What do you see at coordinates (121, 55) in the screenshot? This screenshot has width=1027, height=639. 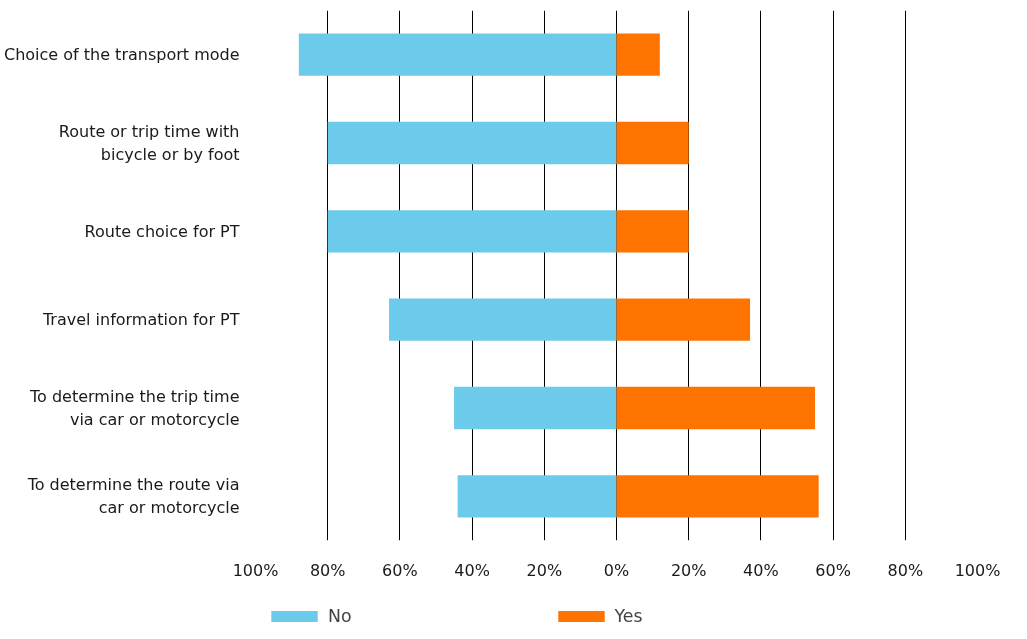 I see `y-tick-label: Choice of the transport mode` at bounding box center [121, 55].